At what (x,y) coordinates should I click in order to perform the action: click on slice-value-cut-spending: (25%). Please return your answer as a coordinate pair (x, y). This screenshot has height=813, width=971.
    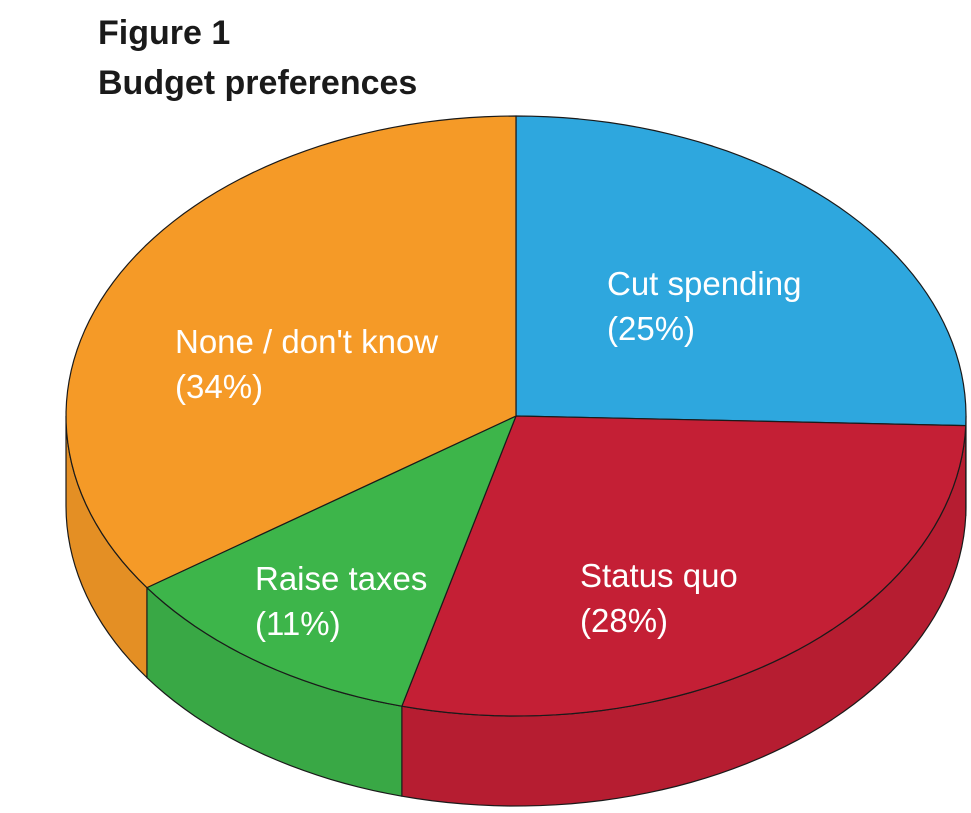
    Looking at the image, I should click on (651, 328).